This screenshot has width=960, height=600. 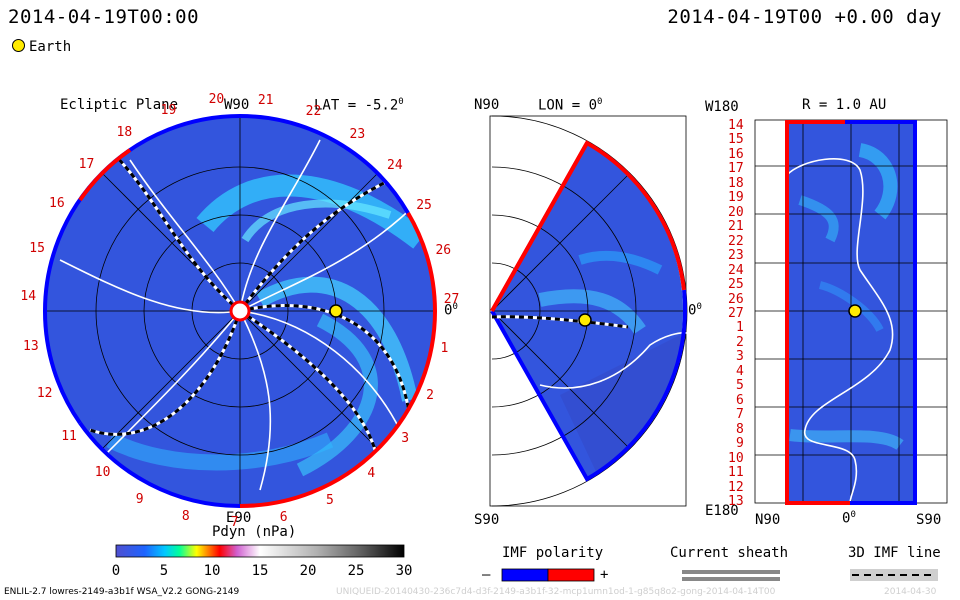 What do you see at coordinates (736, 473) in the screenshot?
I see `radial-number-11: 11` at bounding box center [736, 473].